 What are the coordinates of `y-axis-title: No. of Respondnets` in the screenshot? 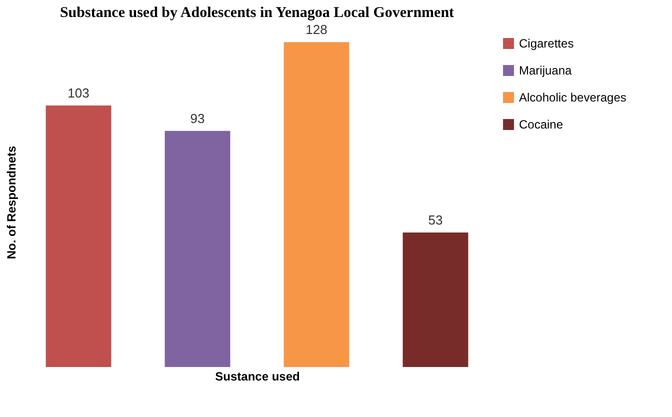 It's located at (11, 203).